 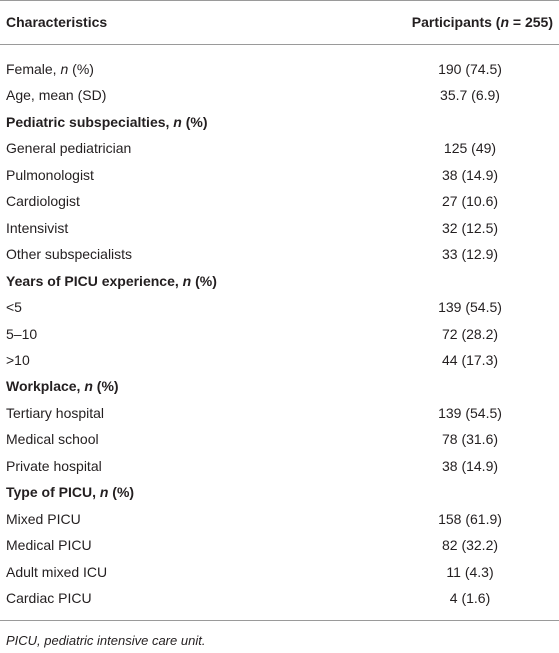 I want to click on row-label: 5–10, so click(x=22, y=333).